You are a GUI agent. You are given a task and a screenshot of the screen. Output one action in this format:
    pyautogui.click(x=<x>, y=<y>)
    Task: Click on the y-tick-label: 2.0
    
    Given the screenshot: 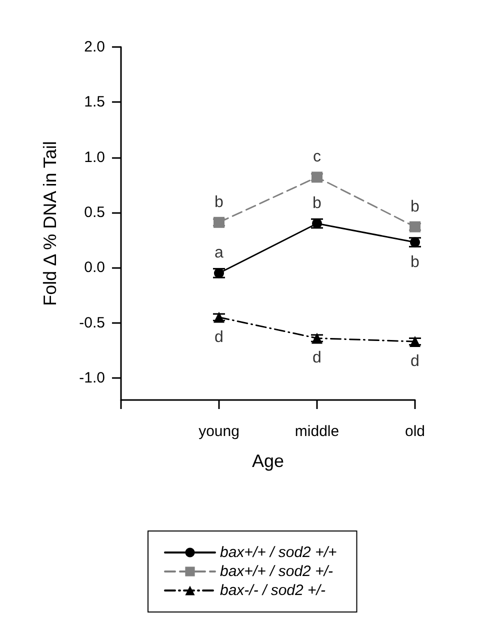 What is the action you would take?
    pyautogui.click(x=94, y=47)
    